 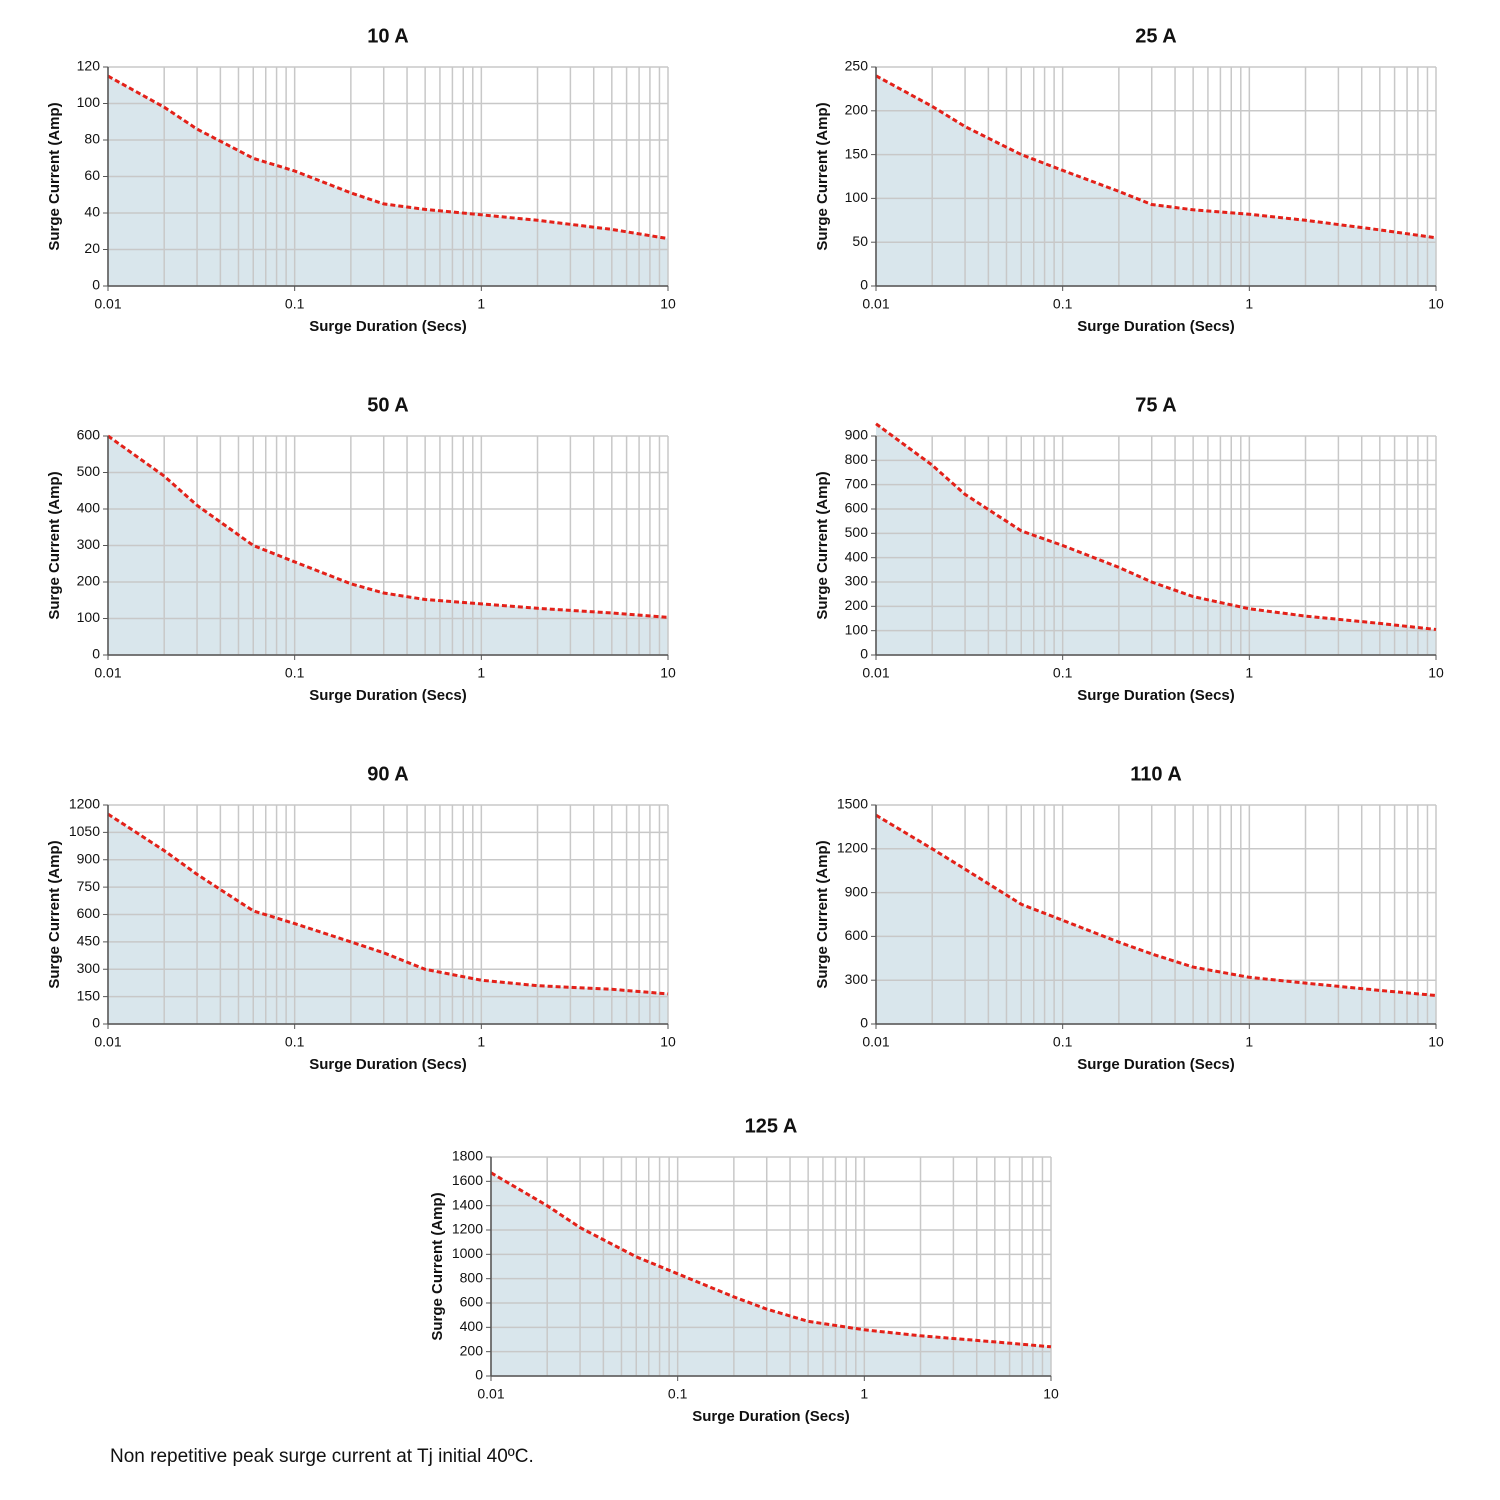 What do you see at coordinates (467, 1156) in the screenshot?
I see `y-tick-label: 1800` at bounding box center [467, 1156].